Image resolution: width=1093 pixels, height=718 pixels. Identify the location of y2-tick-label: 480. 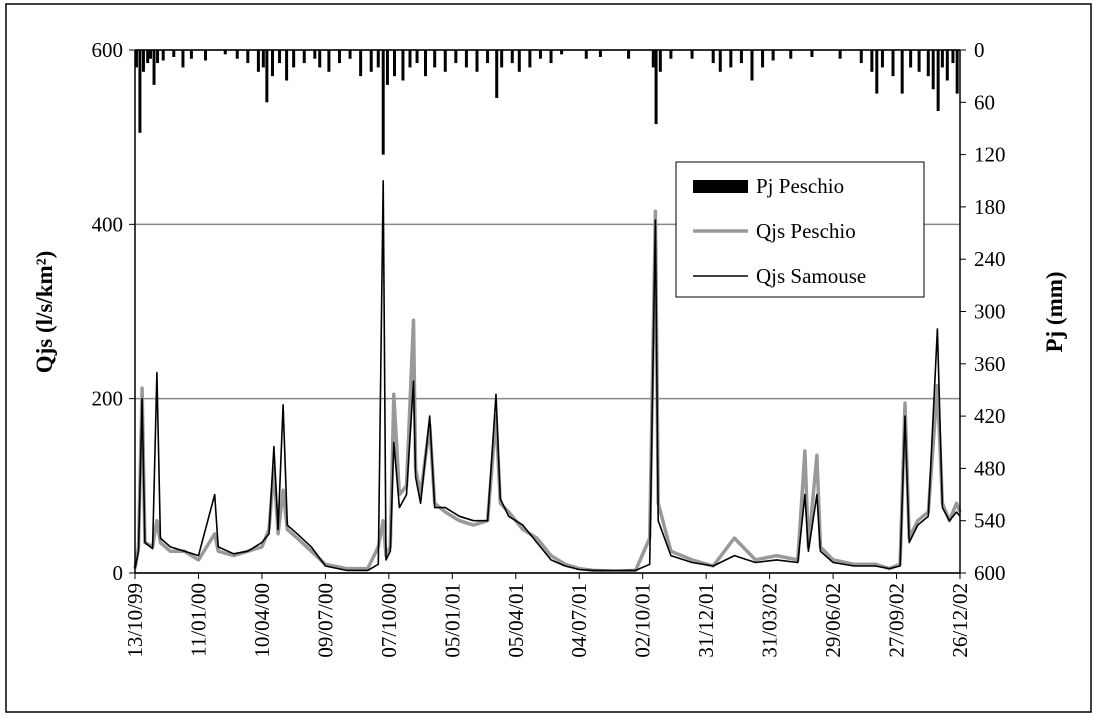
(990, 468).